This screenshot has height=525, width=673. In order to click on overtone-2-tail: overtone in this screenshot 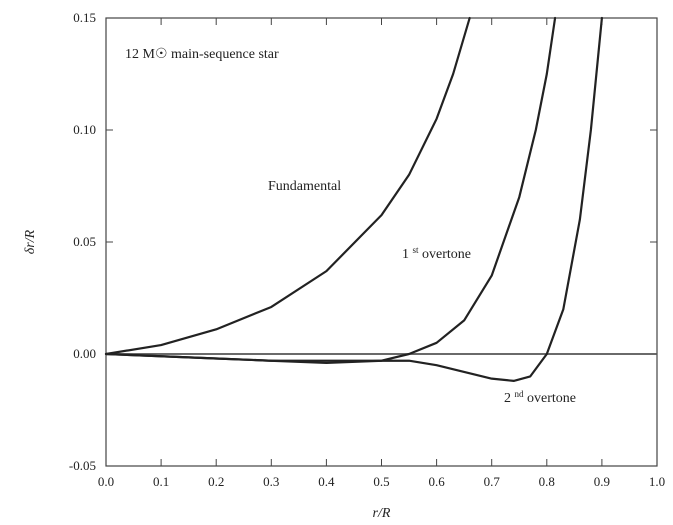, I will do `click(551, 398)`.